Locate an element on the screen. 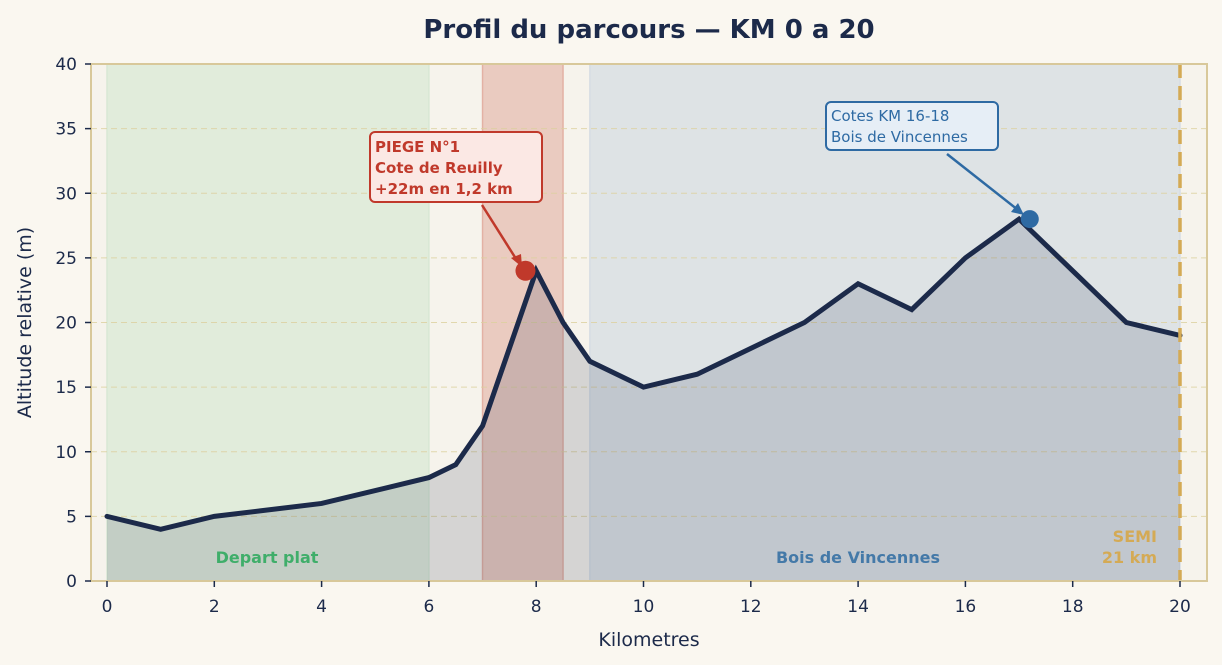 The height and width of the screenshot is (665, 1222). zone-label-bois: Bois de Vincennes is located at coordinates (858, 557).